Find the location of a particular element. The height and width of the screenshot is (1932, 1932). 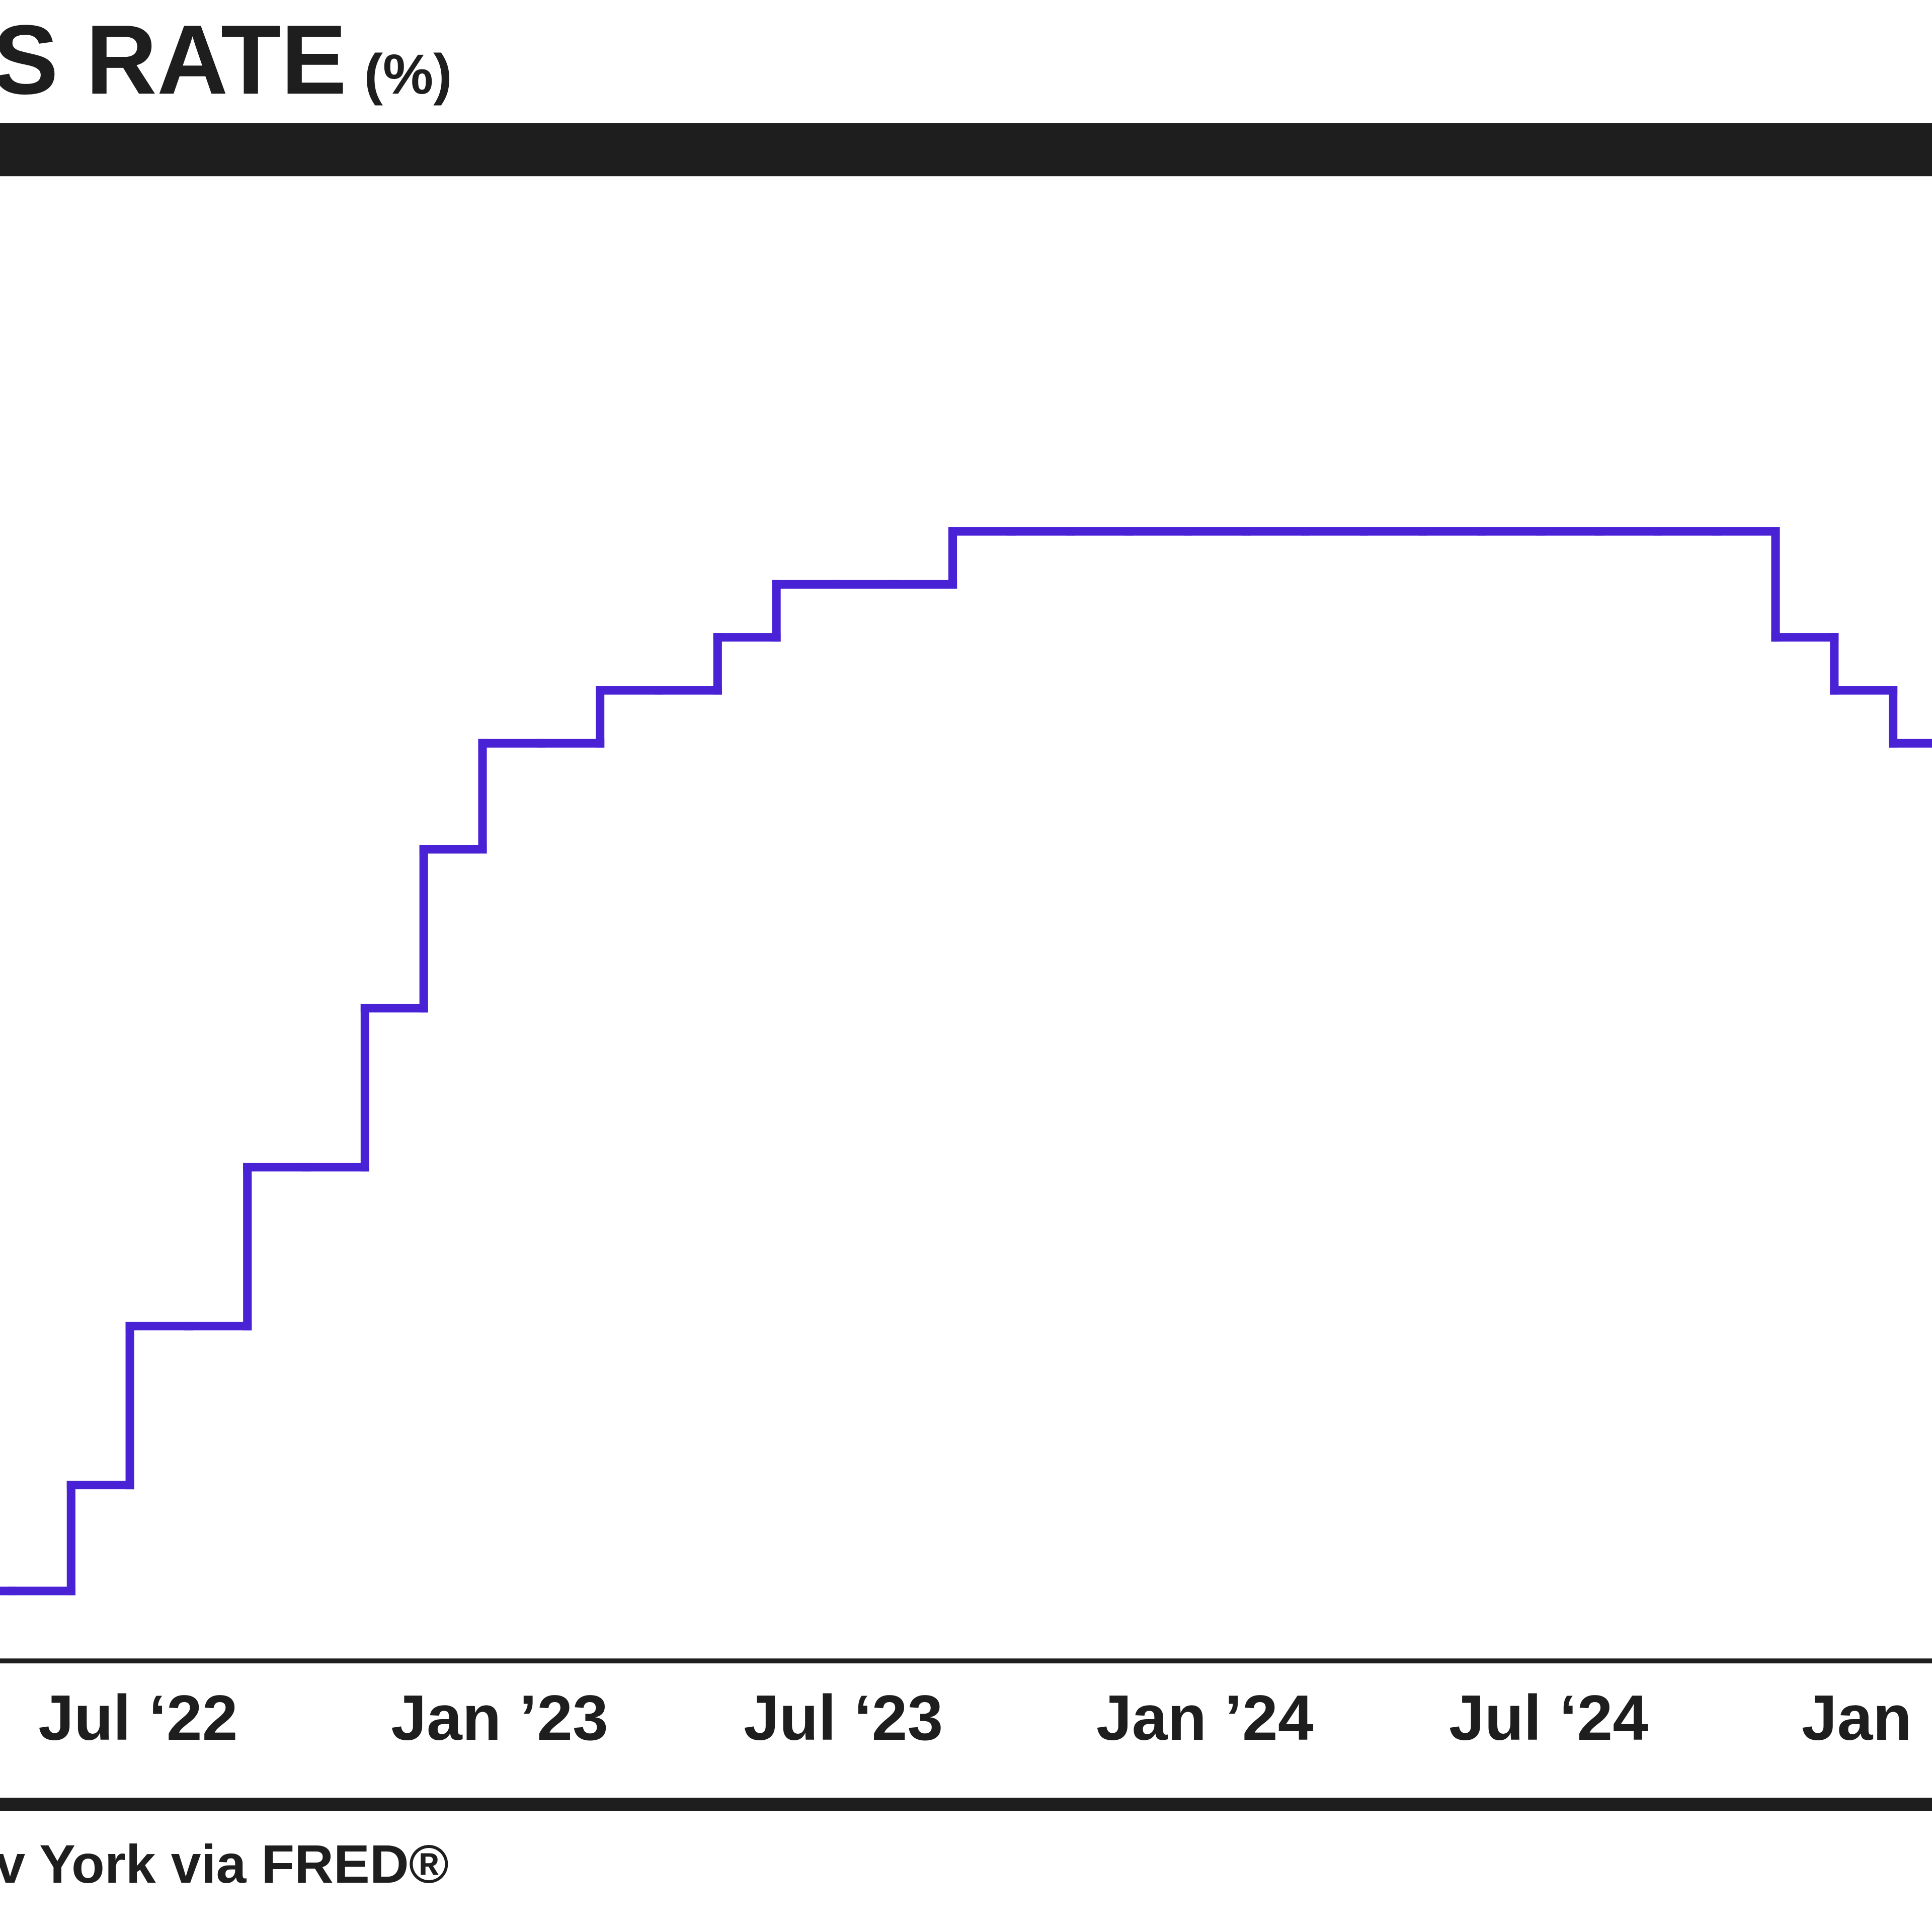

x-tick-label: Jan ’23 is located at coordinates (500, 1718).